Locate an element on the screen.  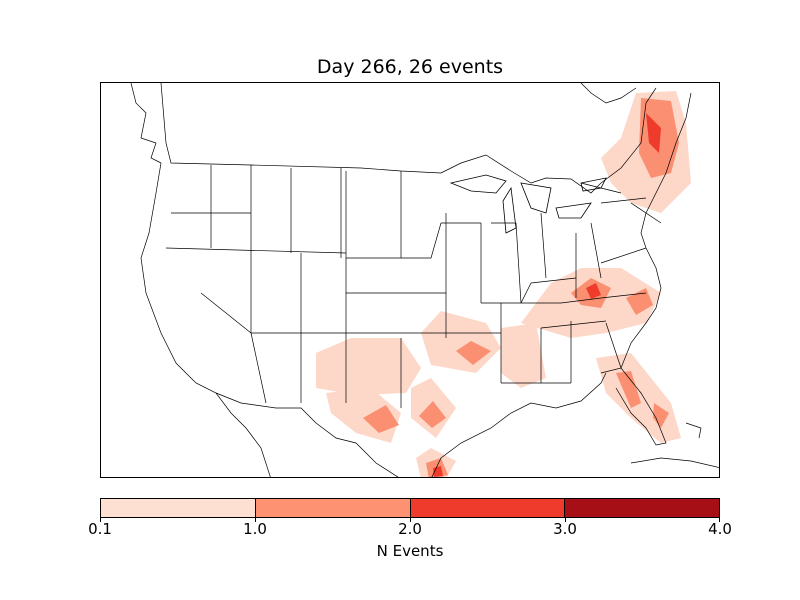
contour-gulf-low is located at coordinates (523, 355).